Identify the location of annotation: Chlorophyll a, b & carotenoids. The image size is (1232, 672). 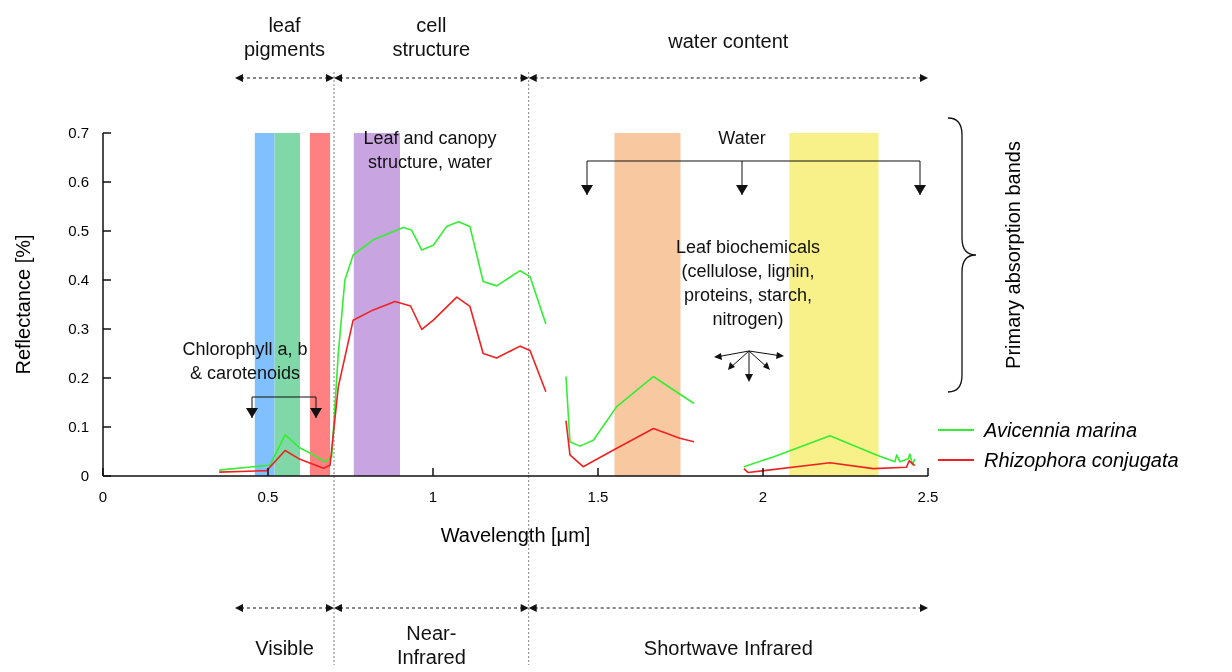
(245, 361).